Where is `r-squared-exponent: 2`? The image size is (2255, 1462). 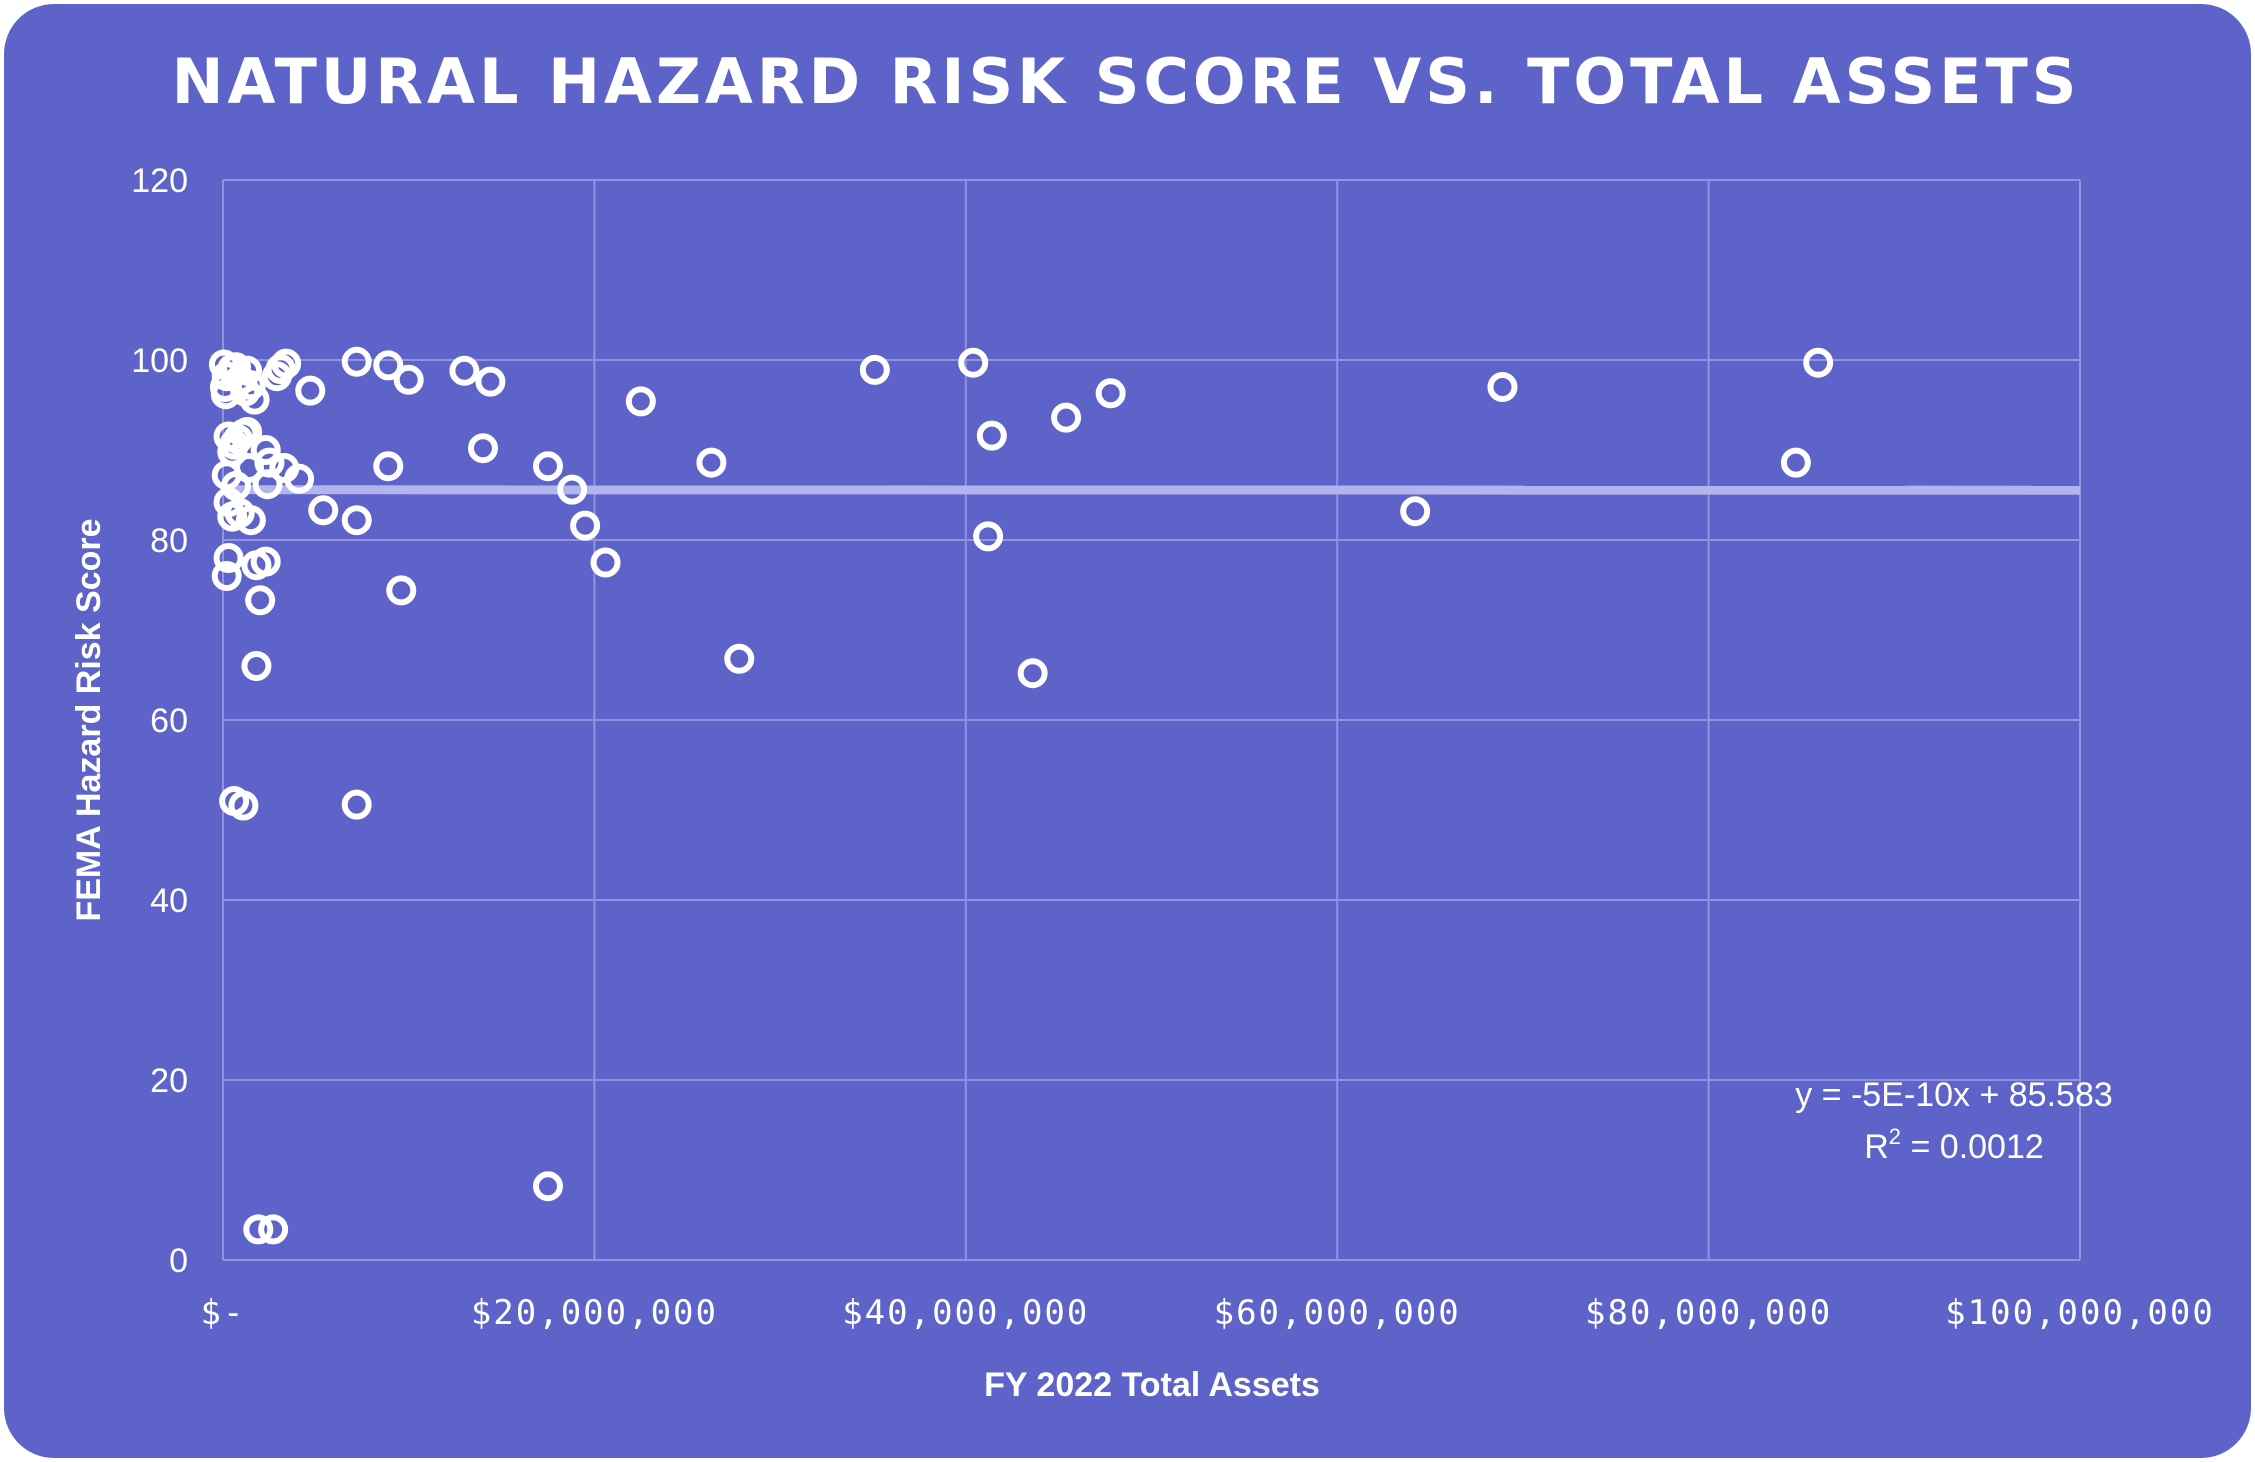
r-squared-exponent: 2 is located at coordinates (1895, 1136).